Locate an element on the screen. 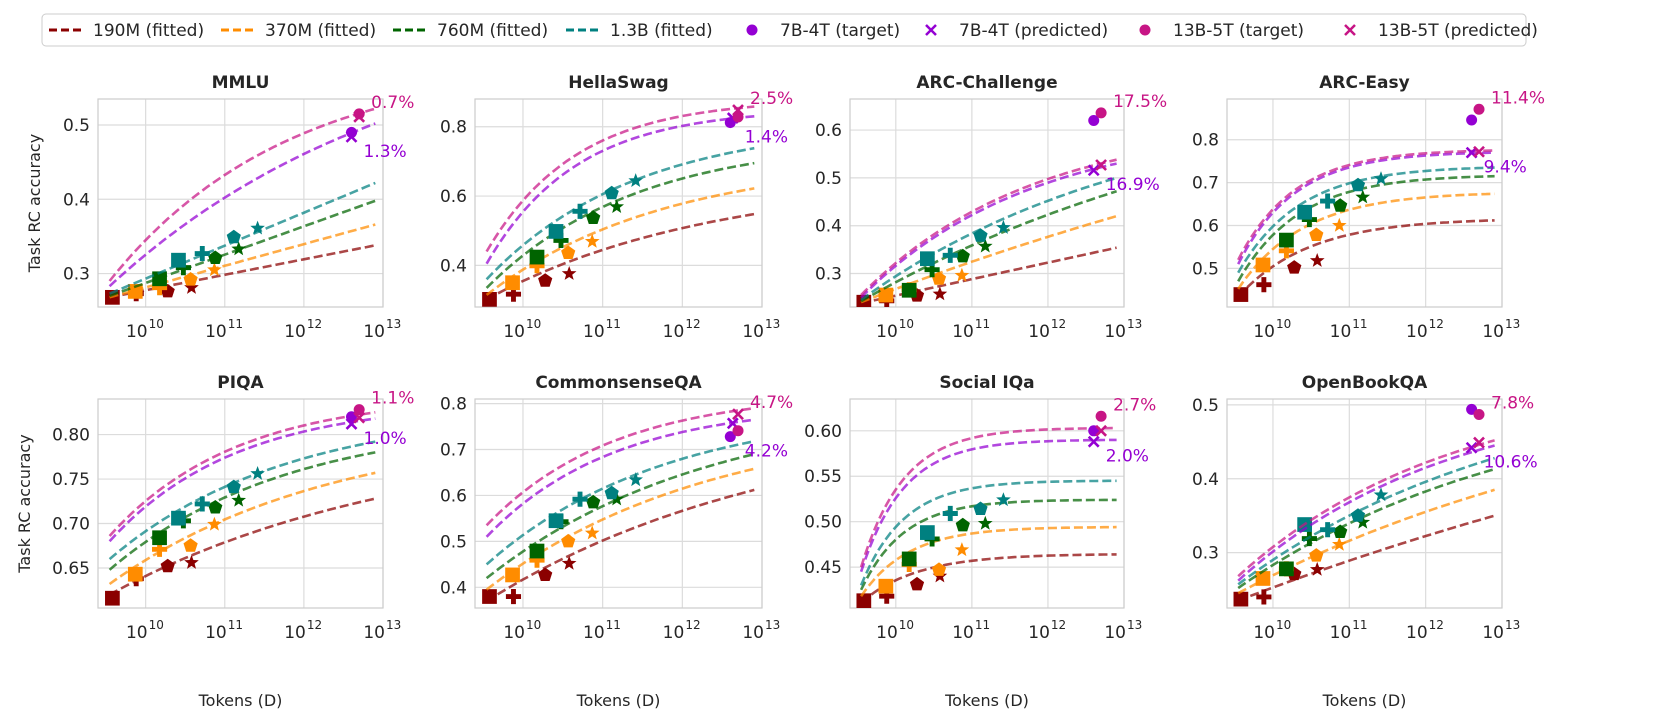  x-tick-label: 10 12 is located at coordinates (303, 329).